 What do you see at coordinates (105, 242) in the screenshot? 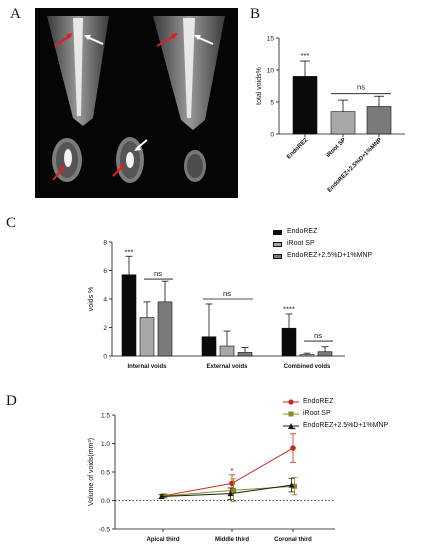
I see `y-tick-label: 8` at bounding box center [105, 242].